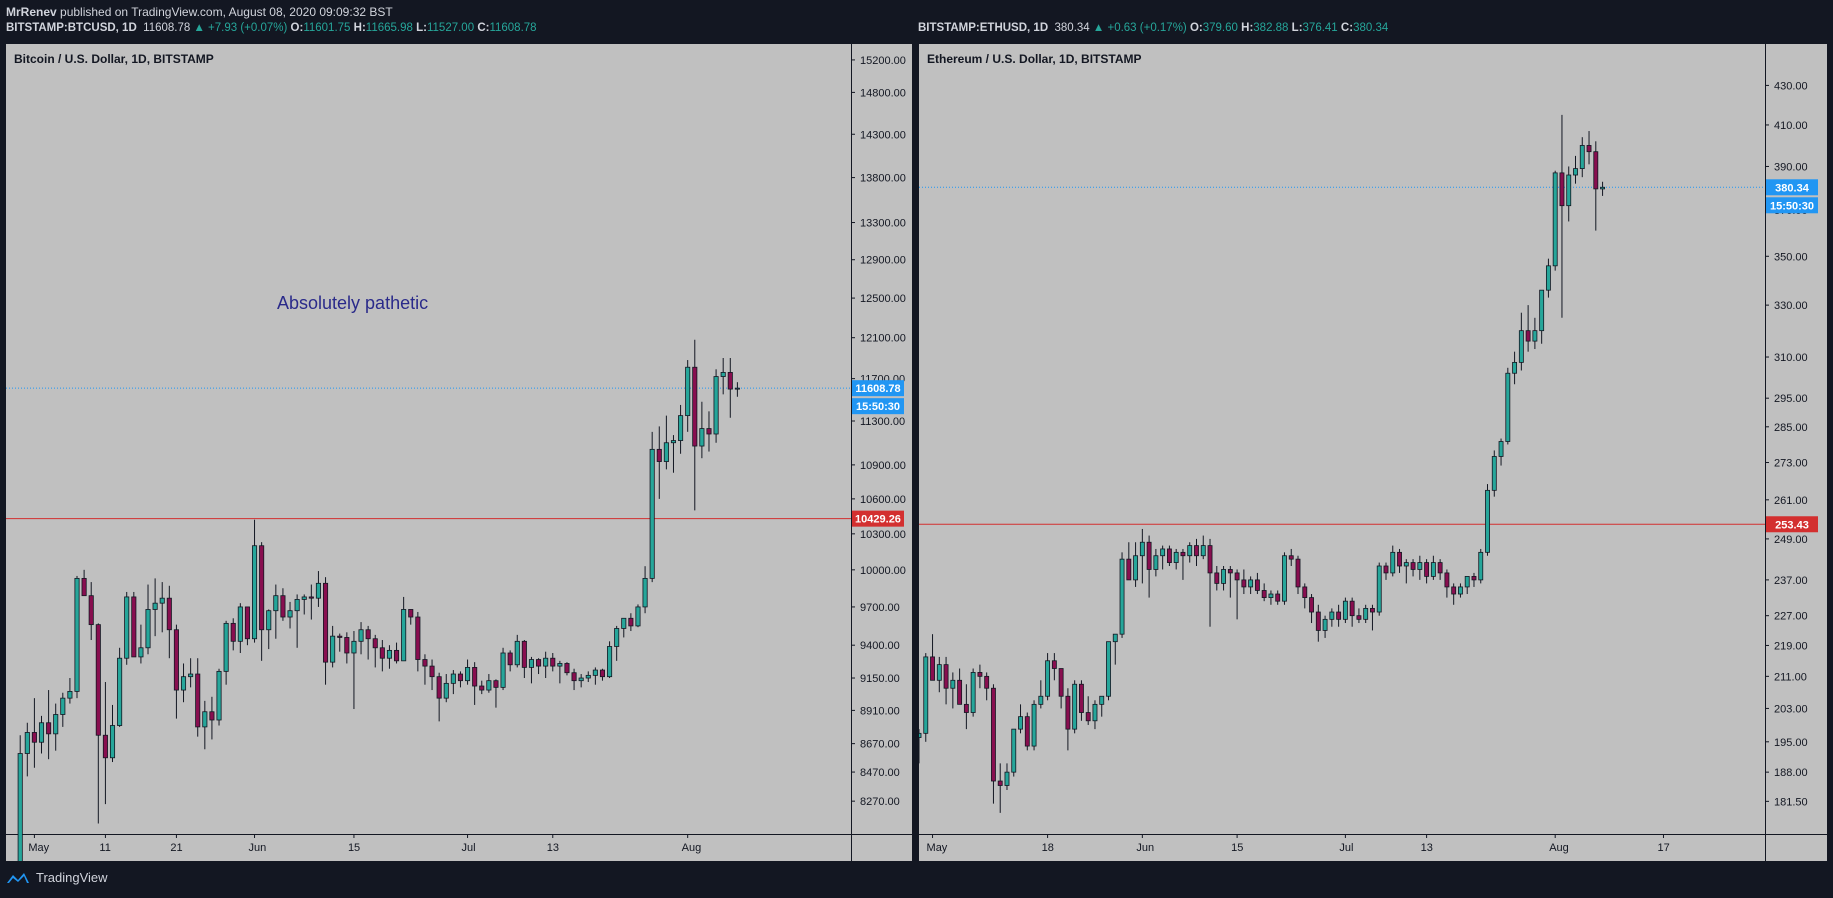  What do you see at coordinates (1792, 205) in the screenshot?
I see `eth-countdown-badge: 15:50:30` at bounding box center [1792, 205].